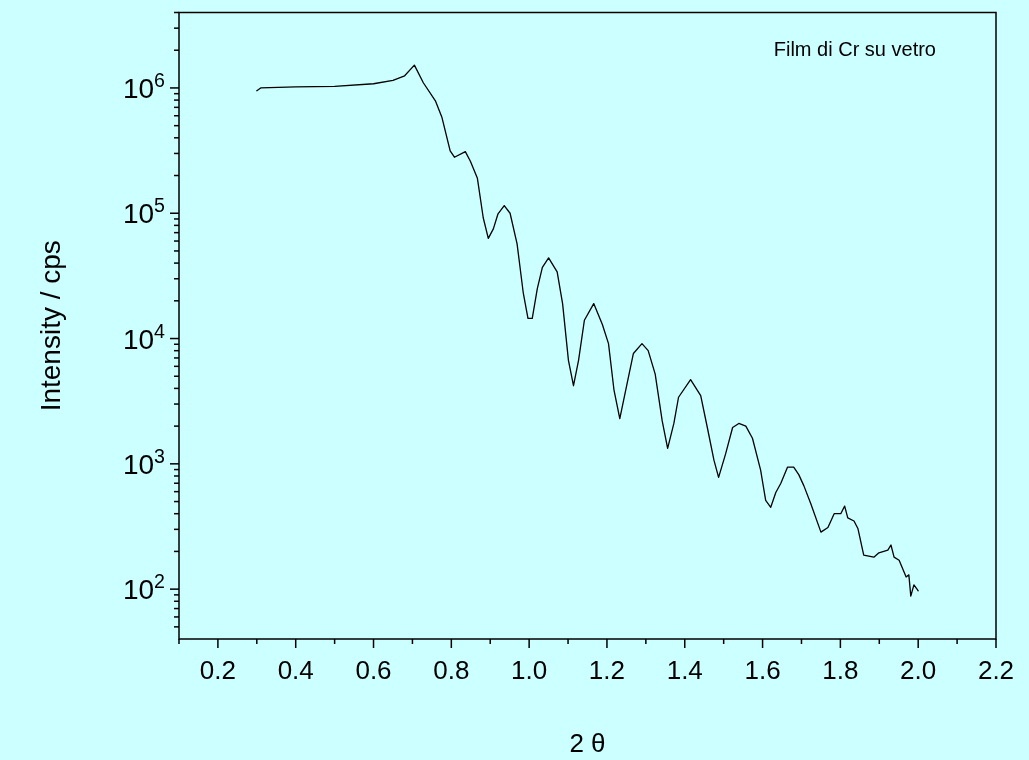 The height and width of the screenshot is (760, 1029). I want to click on y-tick-label: 10$^{3}$, so click(144, 462).